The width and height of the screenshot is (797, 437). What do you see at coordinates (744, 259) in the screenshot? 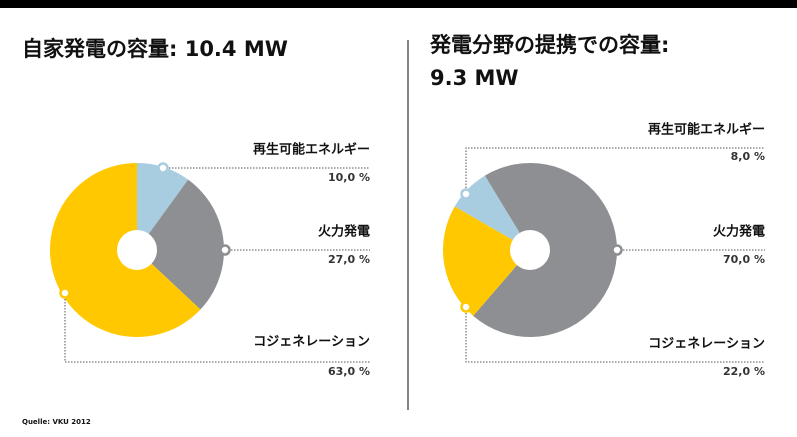
I see `value-label: 70,0 %` at bounding box center [744, 259].